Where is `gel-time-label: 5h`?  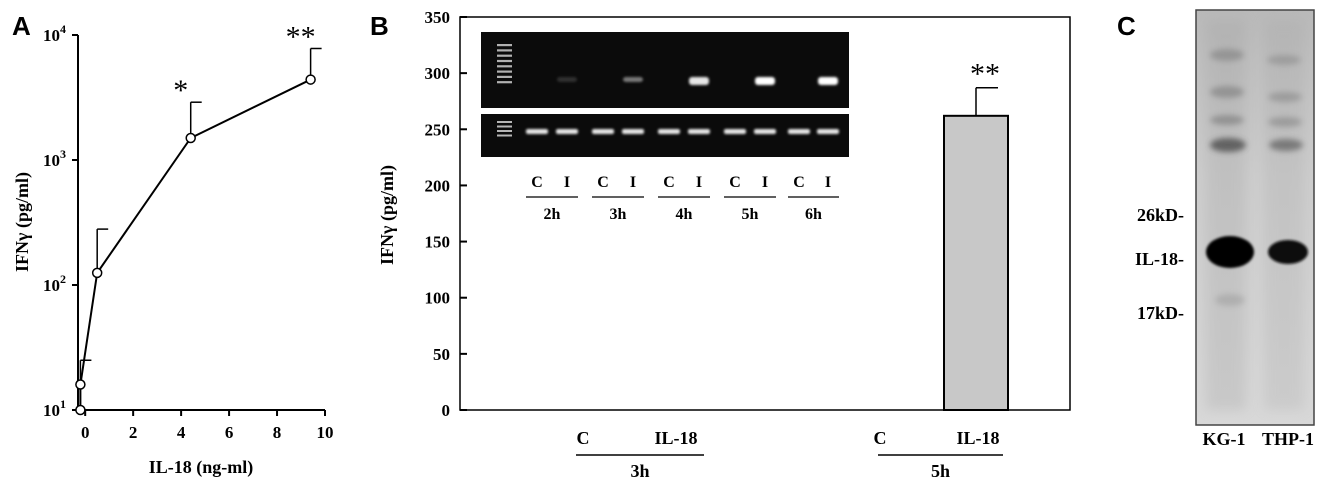 gel-time-label: 5h is located at coordinates (750, 214).